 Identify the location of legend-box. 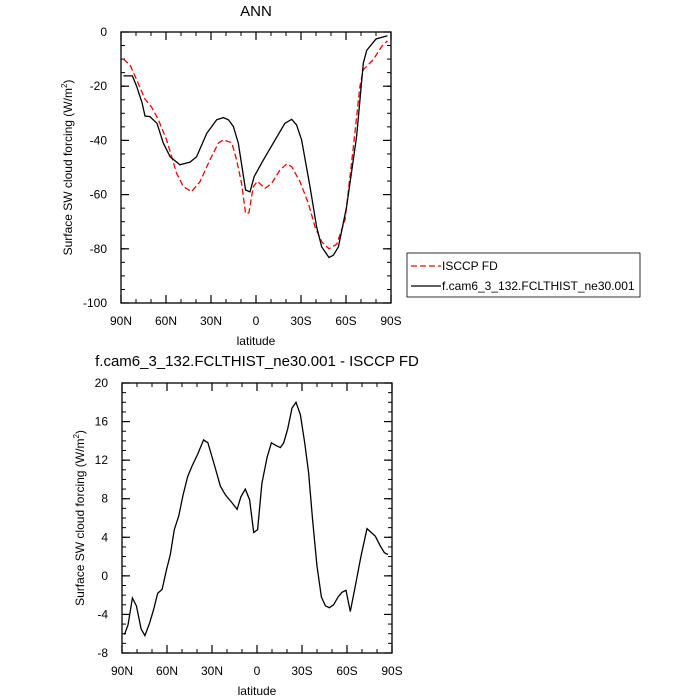
(523, 275).